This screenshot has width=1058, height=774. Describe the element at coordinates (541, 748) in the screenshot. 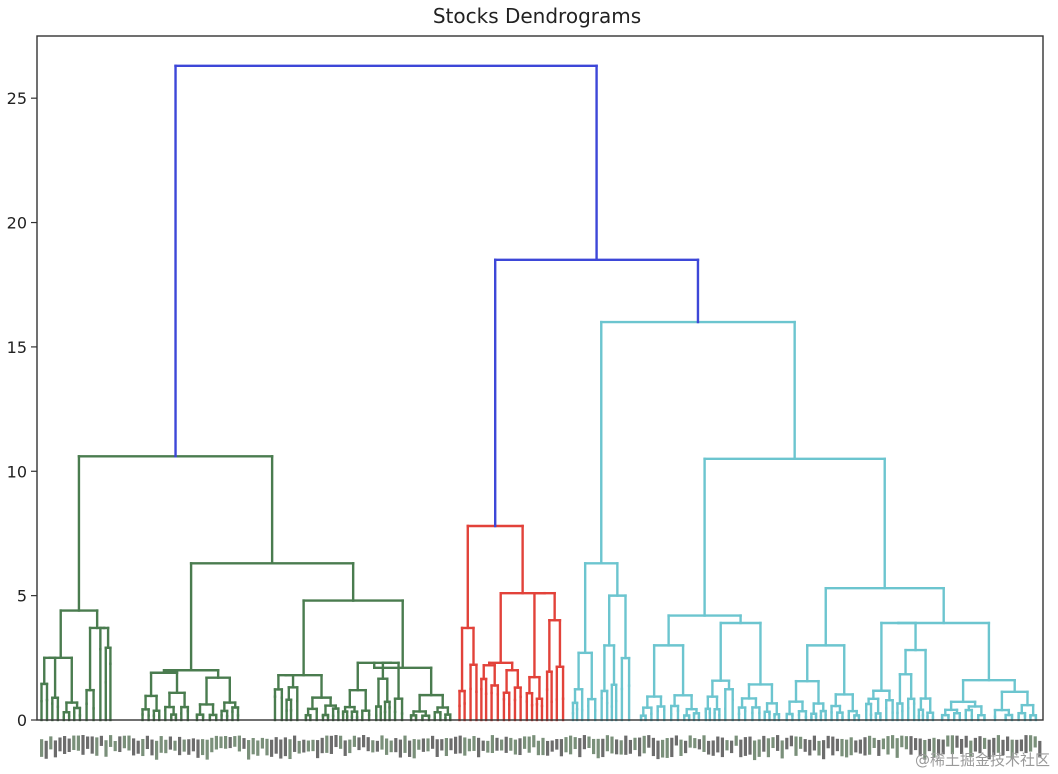

I see `leaf-labels` at that location.